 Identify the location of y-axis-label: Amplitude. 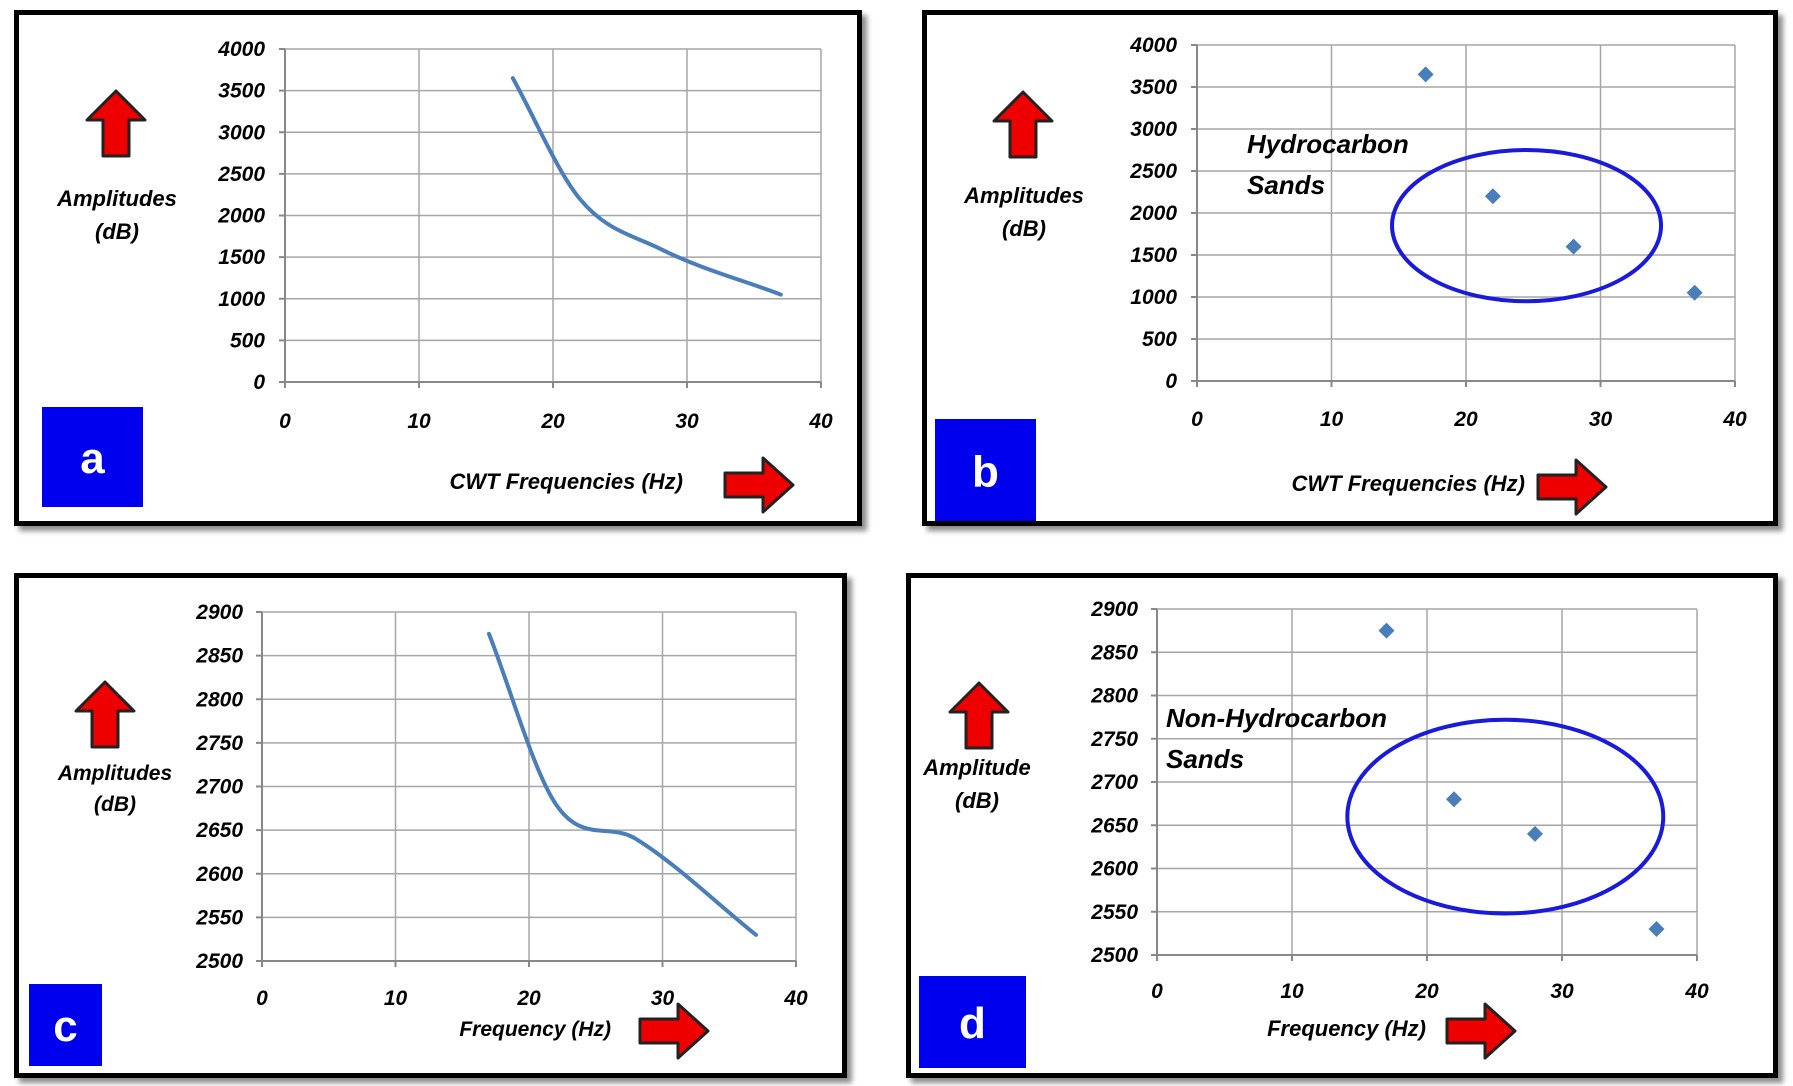
(976, 767).